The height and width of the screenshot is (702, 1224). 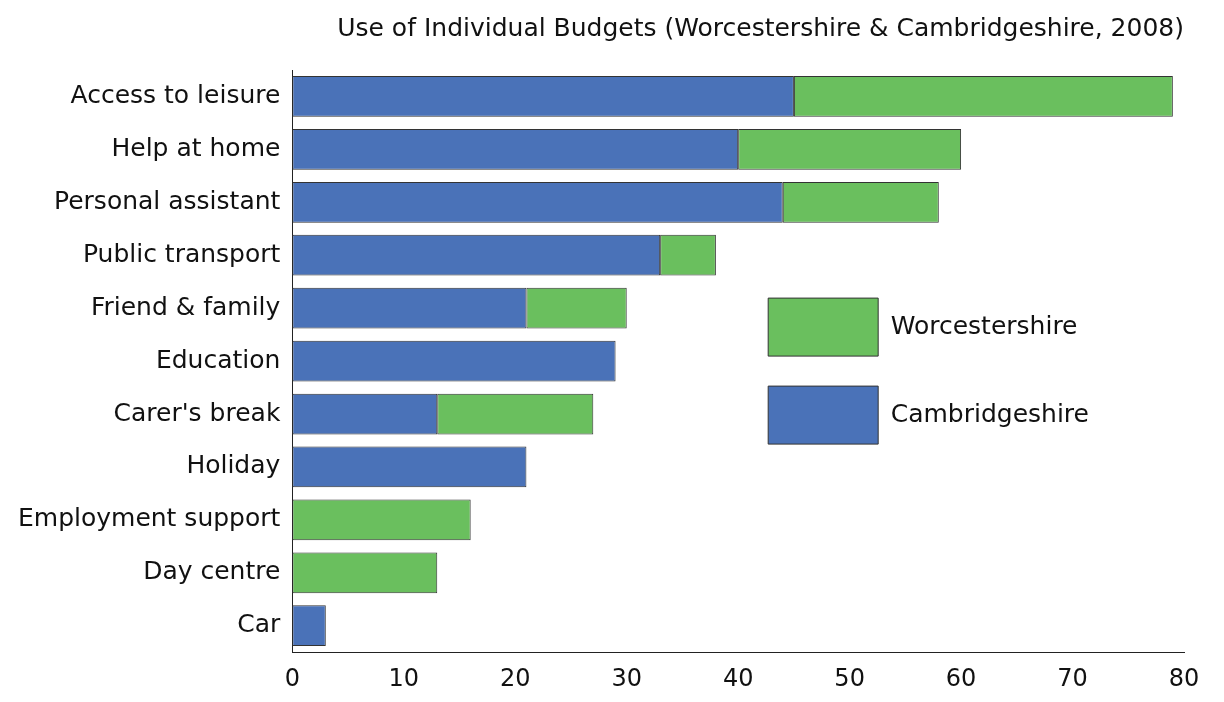 What do you see at coordinates (626, 677) in the screenshot?
I see `x-tick-label: 30` at bounding box center [626, 677].